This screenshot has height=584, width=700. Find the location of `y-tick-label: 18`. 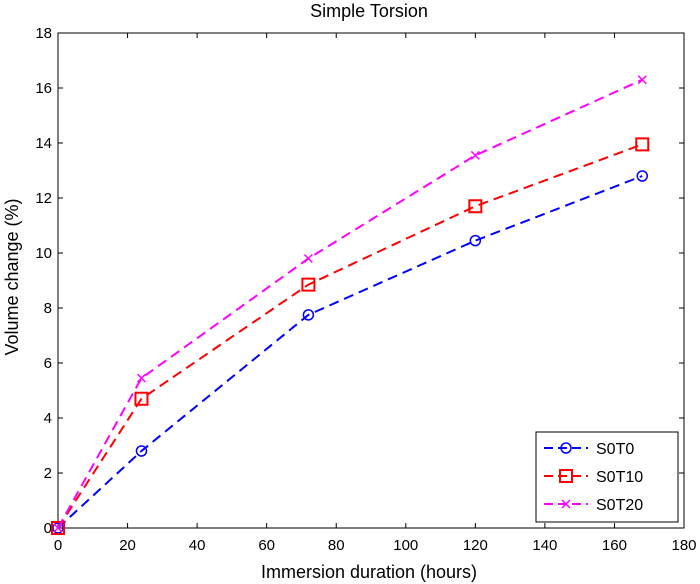

y-tick-label: 18 is located at coordinates (43, 33).